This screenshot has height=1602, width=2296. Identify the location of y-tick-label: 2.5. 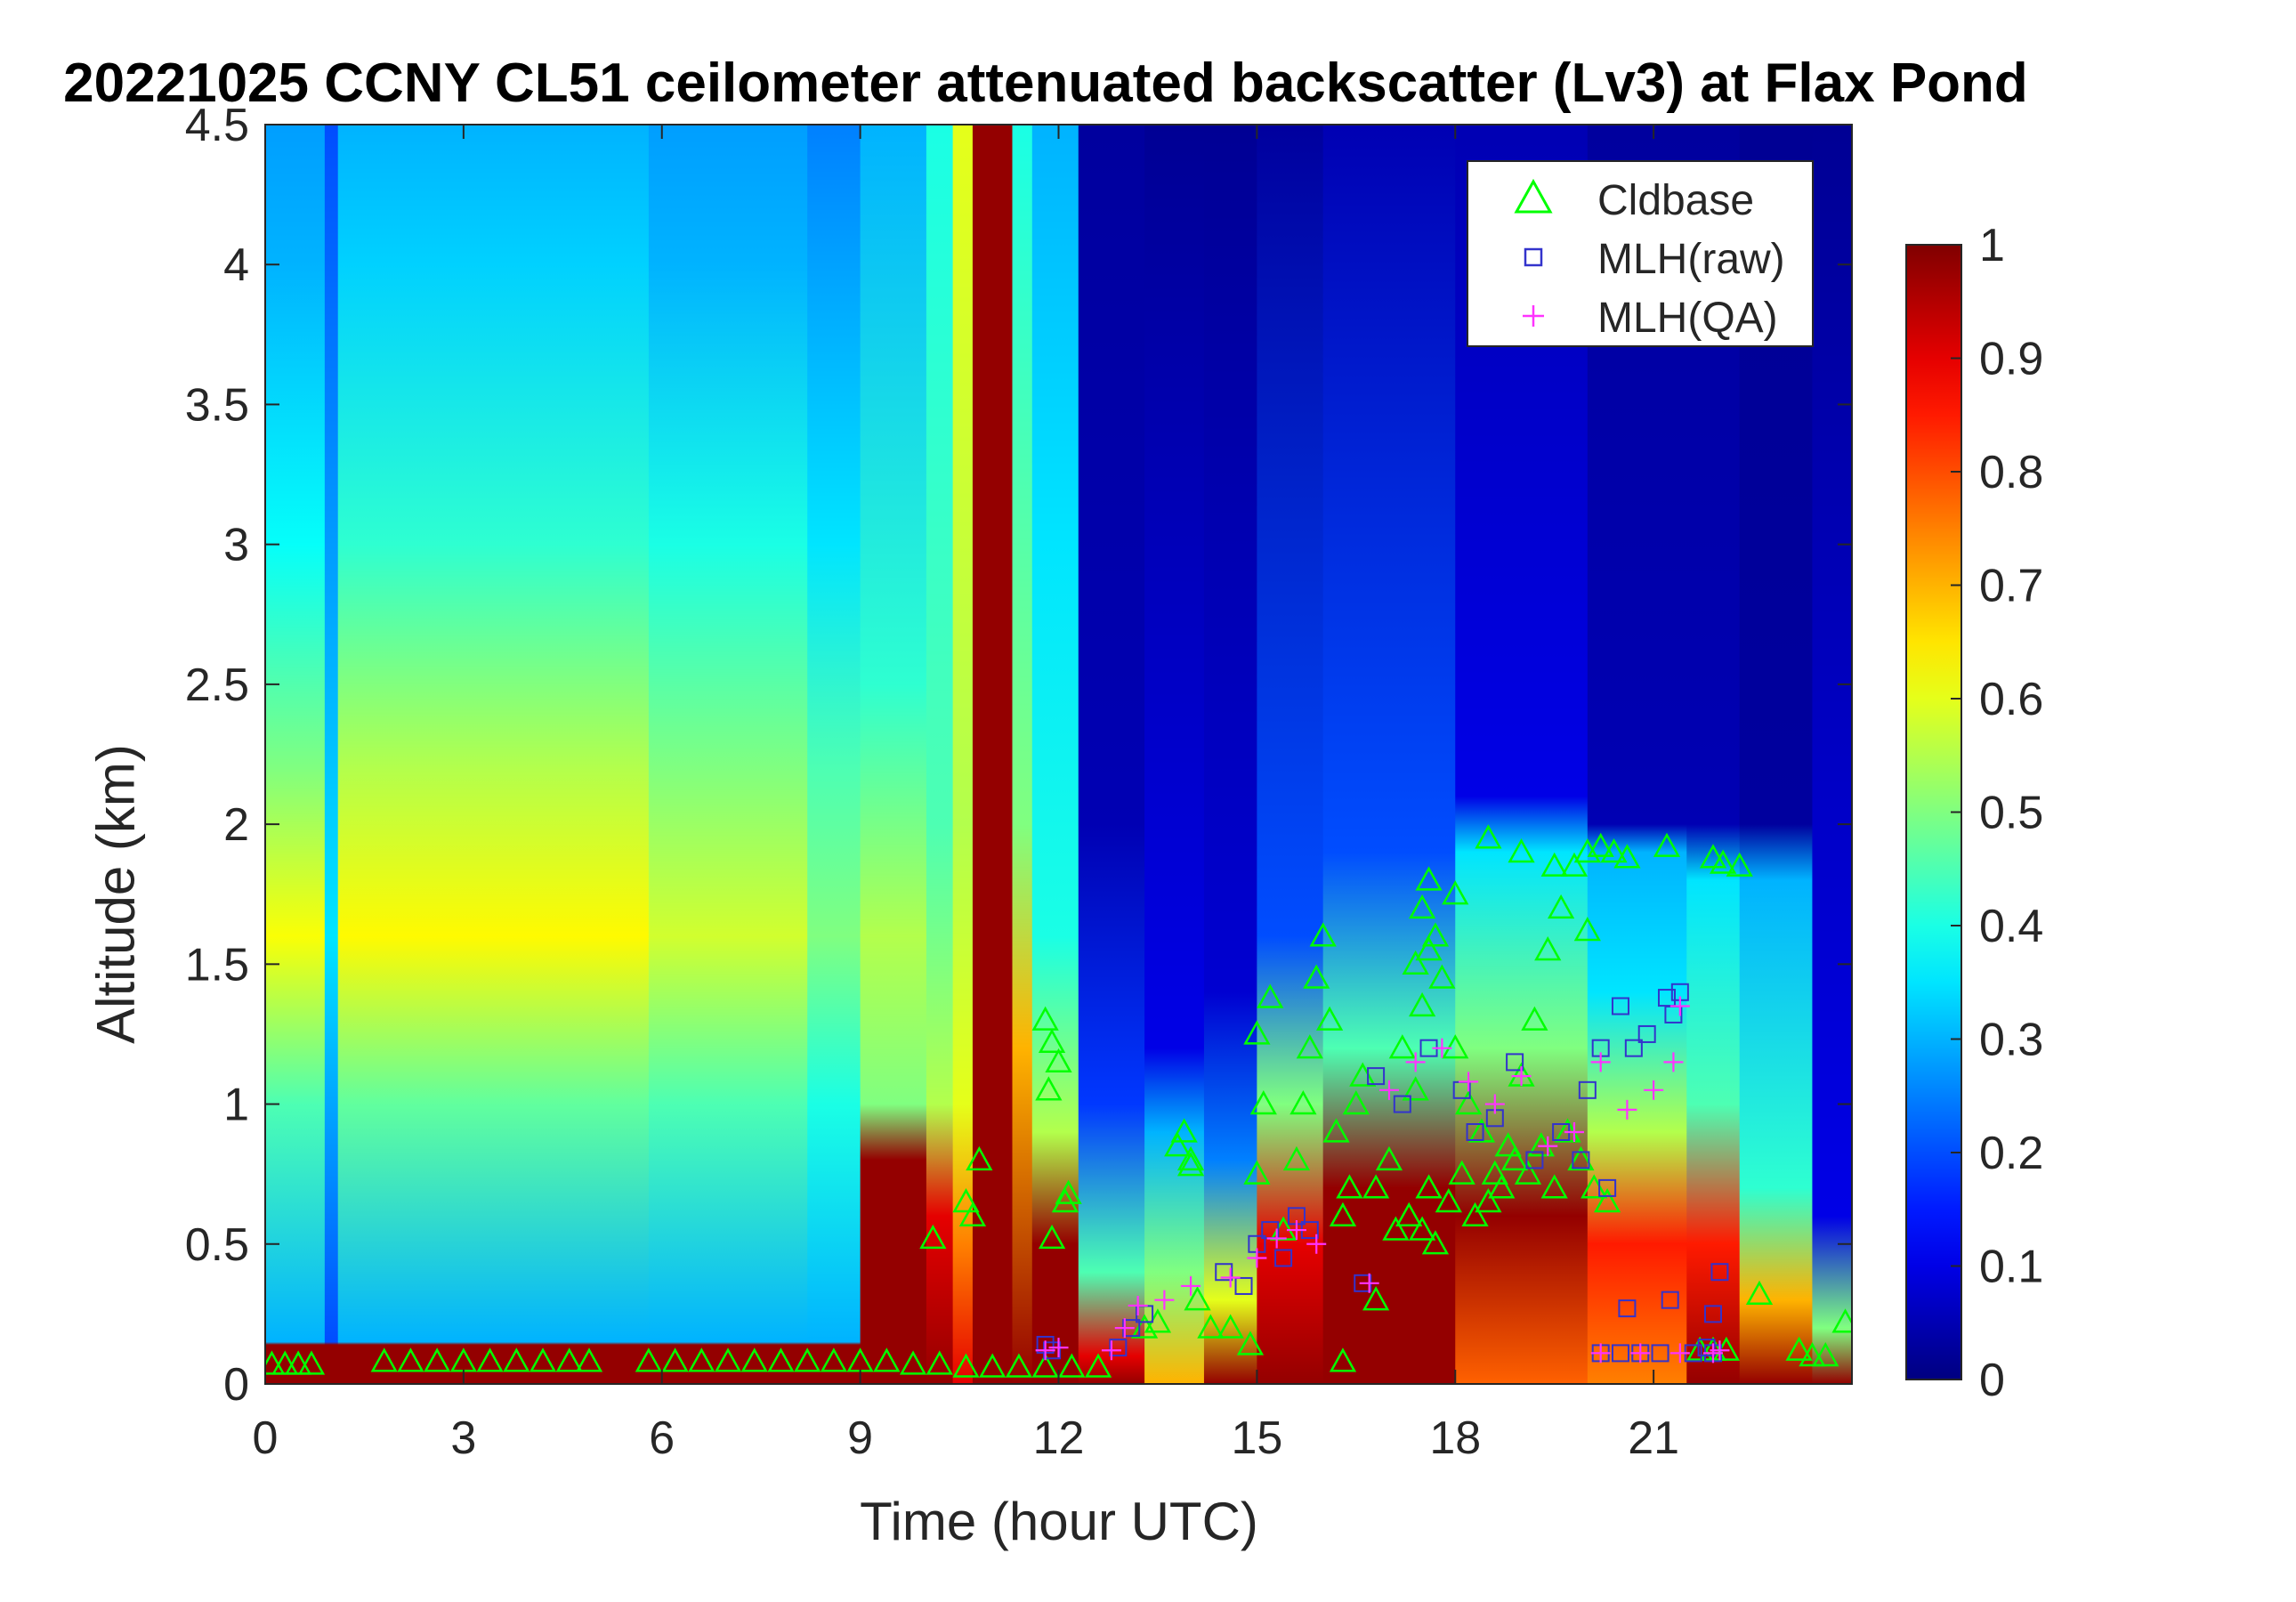
(217, 685).